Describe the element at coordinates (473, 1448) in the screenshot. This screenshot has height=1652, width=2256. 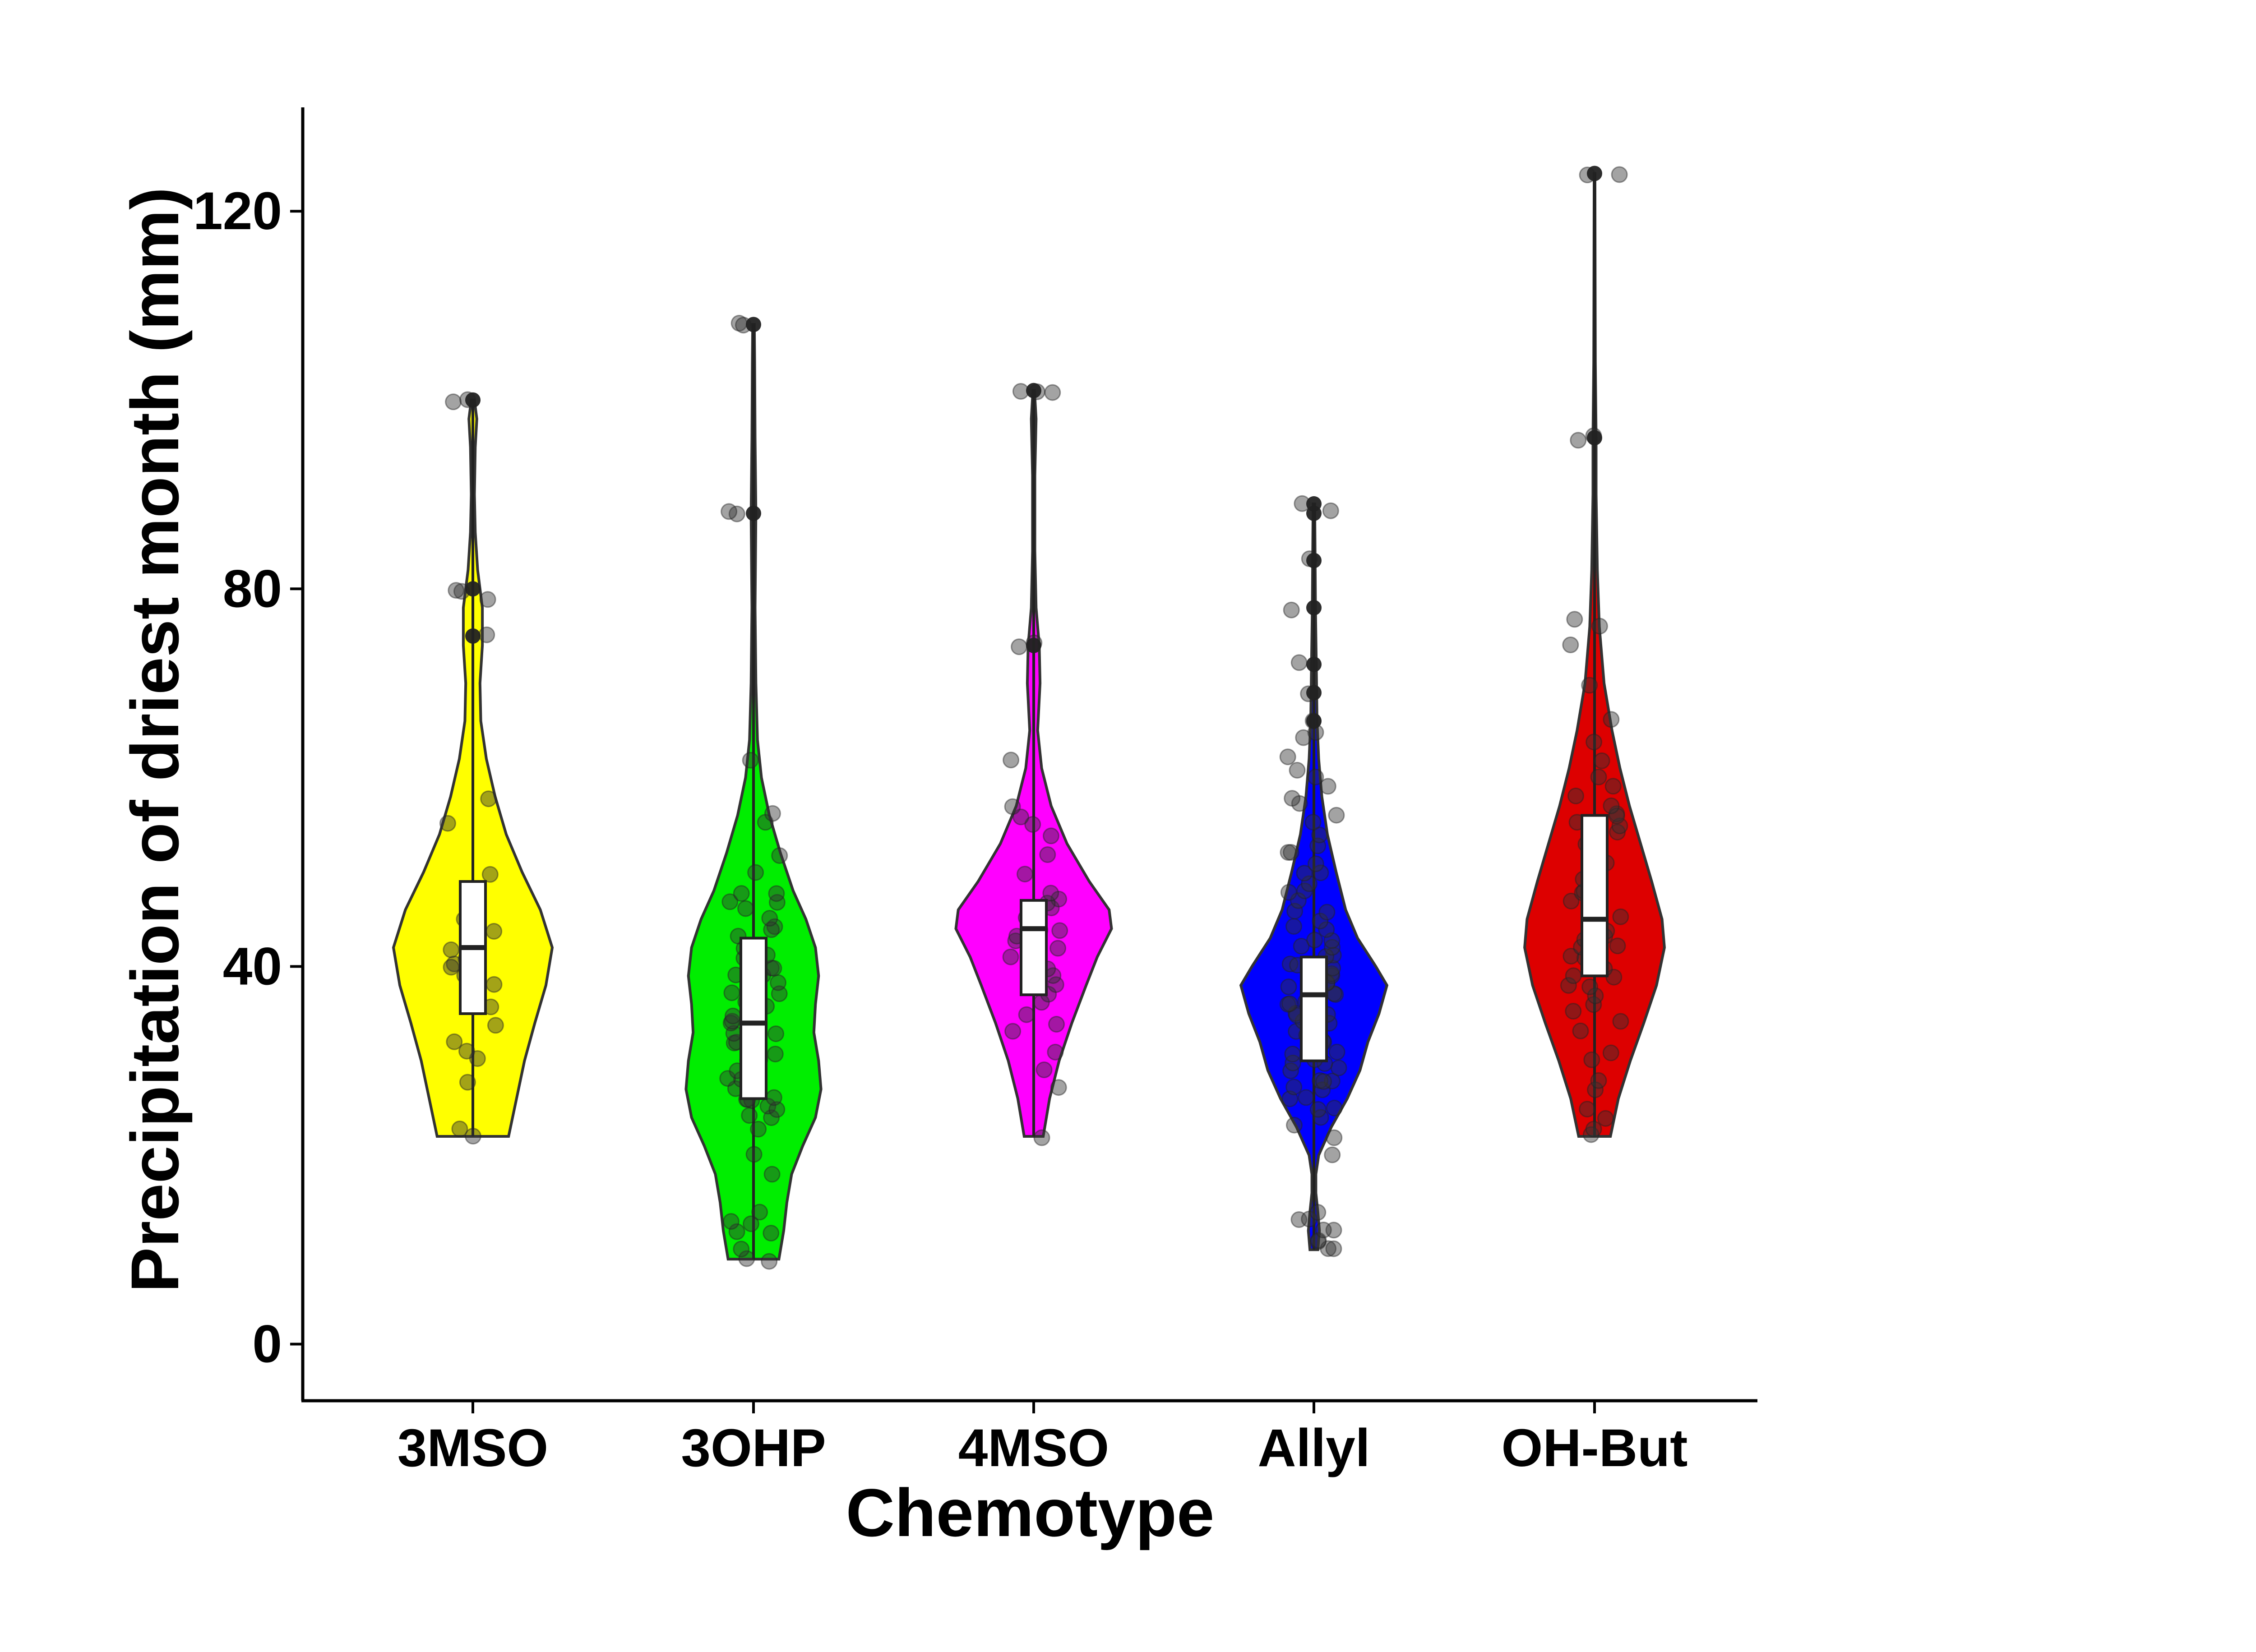
I see `x-tick-label: 3MSO` at that location.